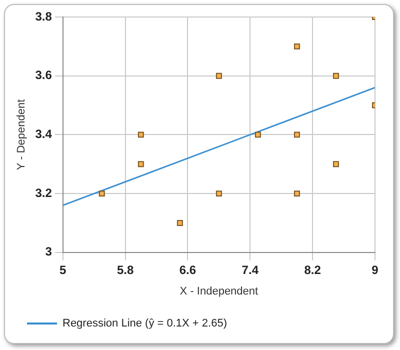  I want to click on y-tick-label: 3.8, so click(43, 16).